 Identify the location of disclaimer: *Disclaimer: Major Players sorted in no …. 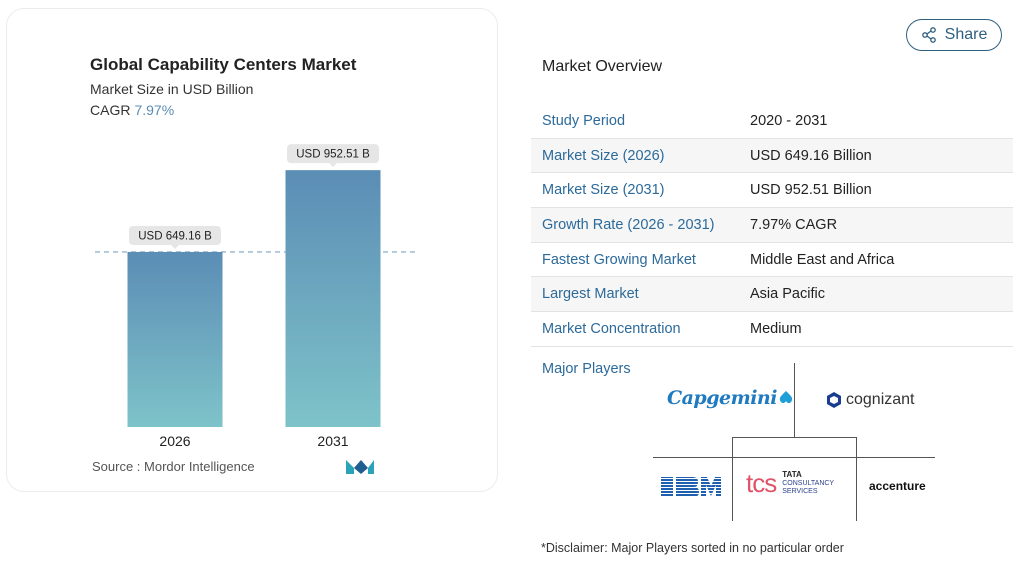
(692, 548).